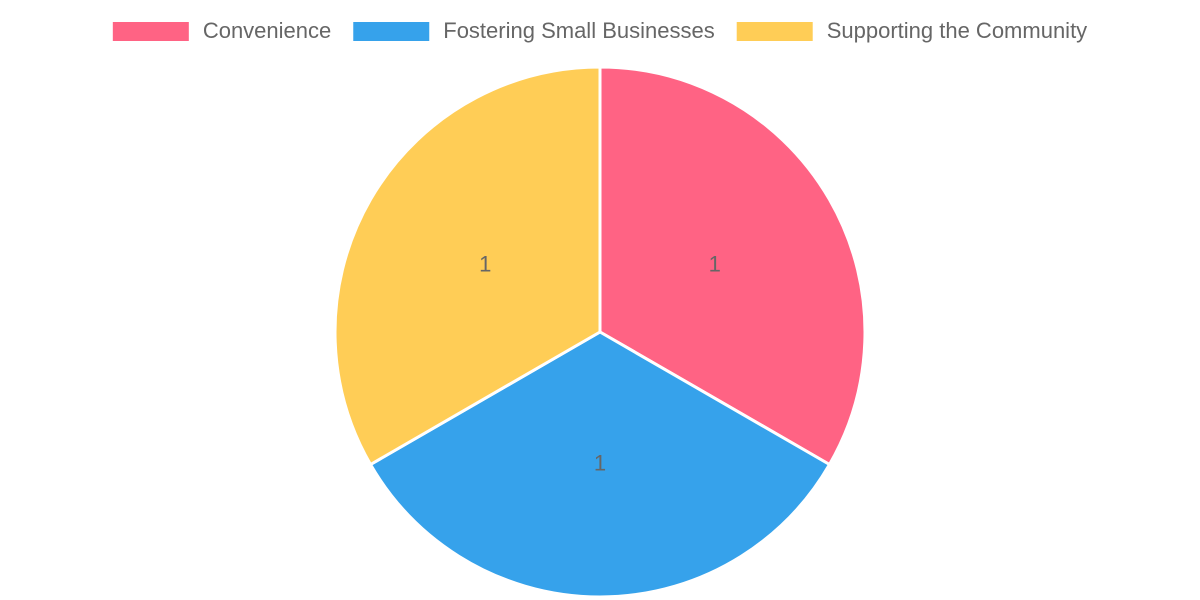  I want to click on legend-label: Convenience, so click(267, 30).